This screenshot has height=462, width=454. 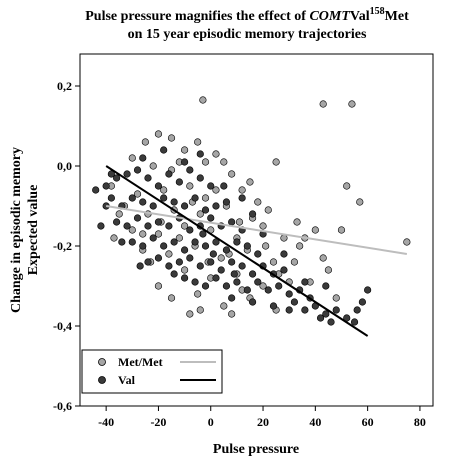 What do you see at coordinates (158, 422) in the screenshot?
I see `x-tick-label: -20` at bounding box center [158, 422].